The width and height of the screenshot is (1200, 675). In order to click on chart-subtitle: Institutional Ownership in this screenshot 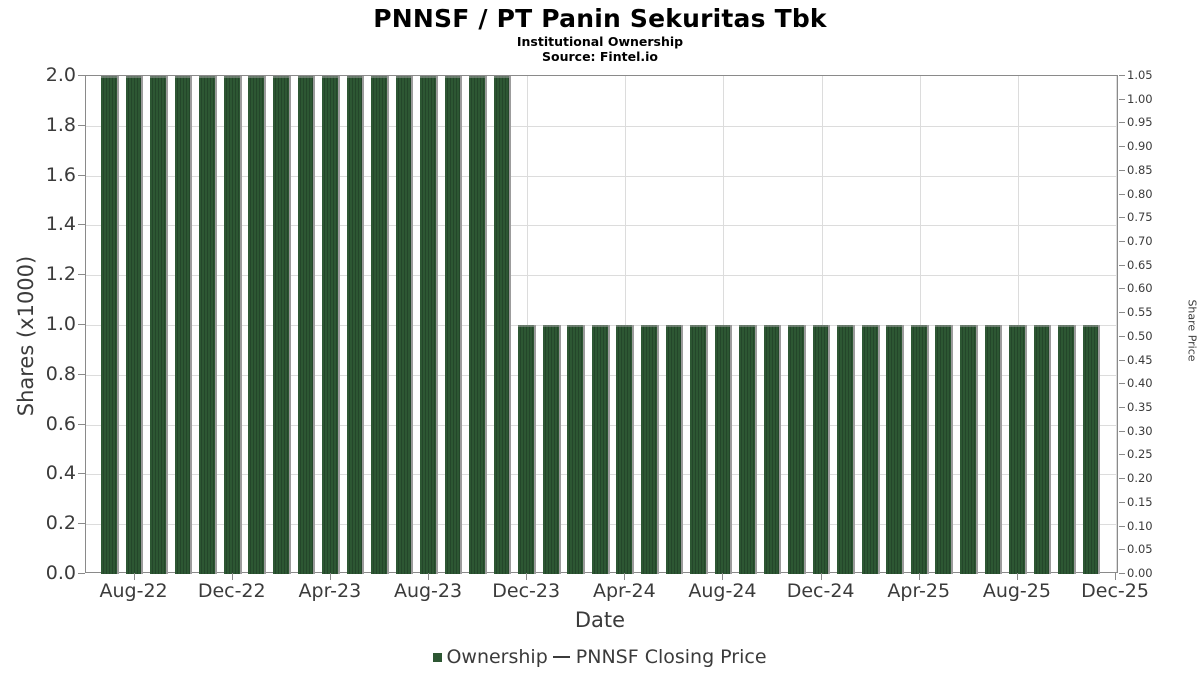, I will do `click(600, 41)`.